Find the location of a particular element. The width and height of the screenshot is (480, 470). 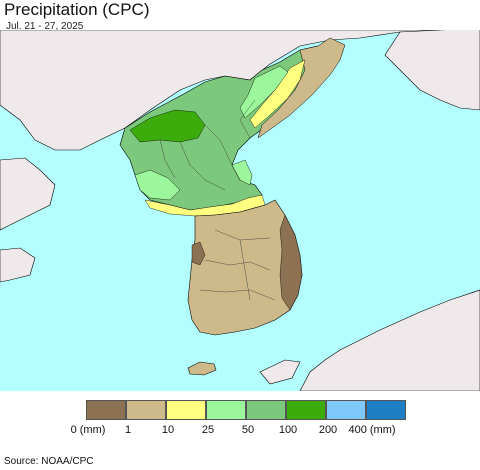

china-shandong is located at coordinates (18, 265).